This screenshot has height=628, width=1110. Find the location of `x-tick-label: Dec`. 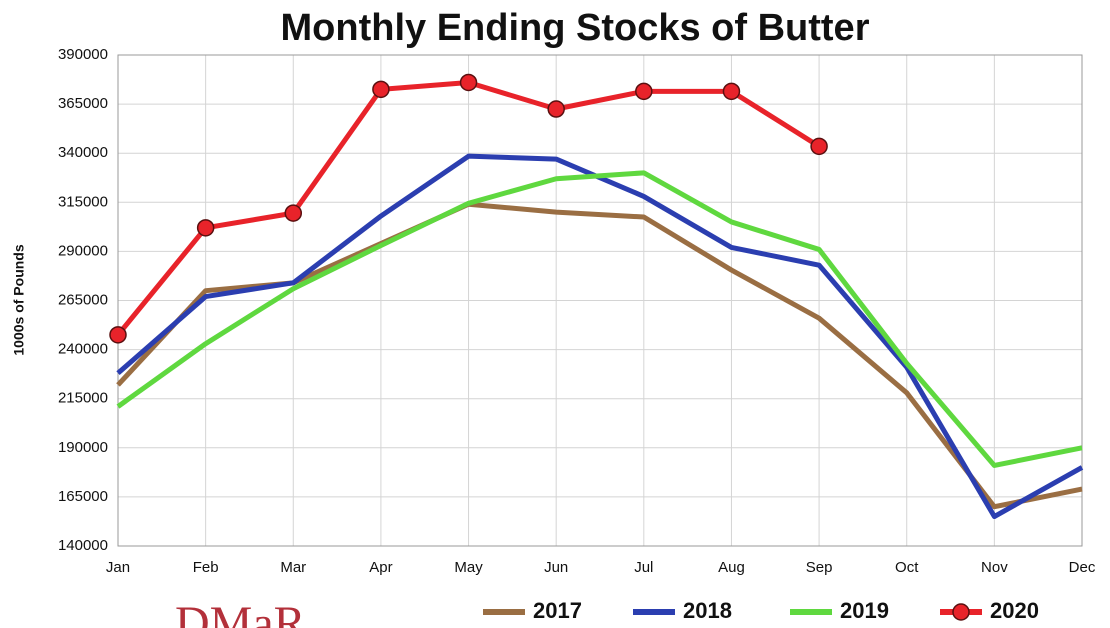

x-tick-label: Dec is located at coordinates (1082, 567).